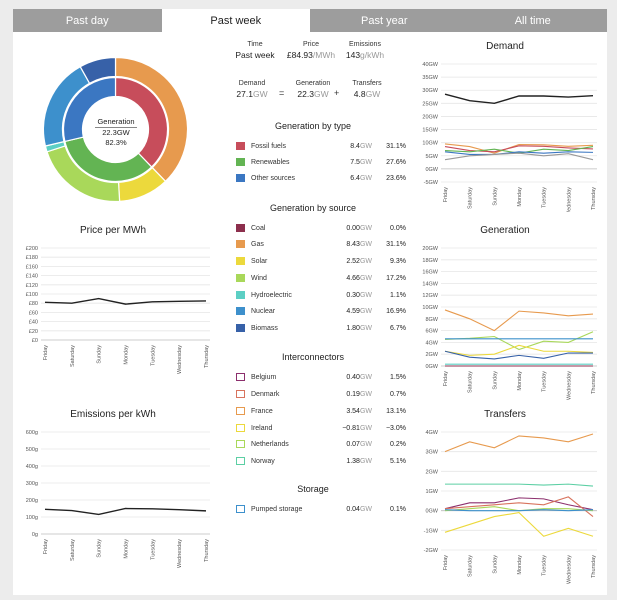 The width and height of the screenshot is (617, 600). I want to click on x-tick-label: Friday, so click(46, 353).